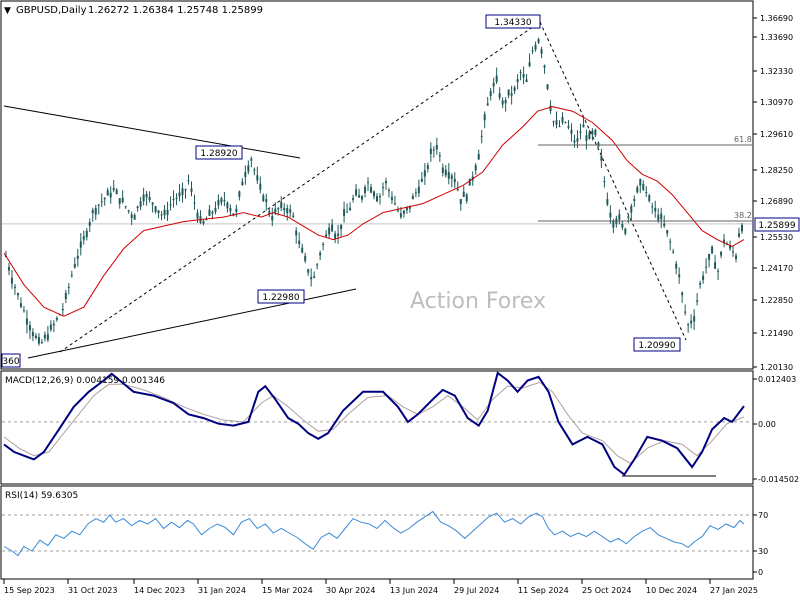 The image size is (800, 604). Describe the element at coordinates (760, 544) in the screenshot. I see `rsi-y-axis: 70 30 0` at that location.